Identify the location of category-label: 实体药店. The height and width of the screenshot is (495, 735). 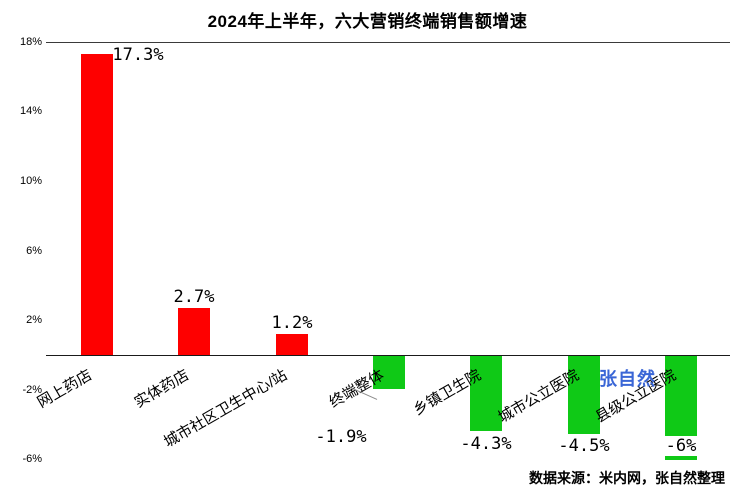
(161, 389).